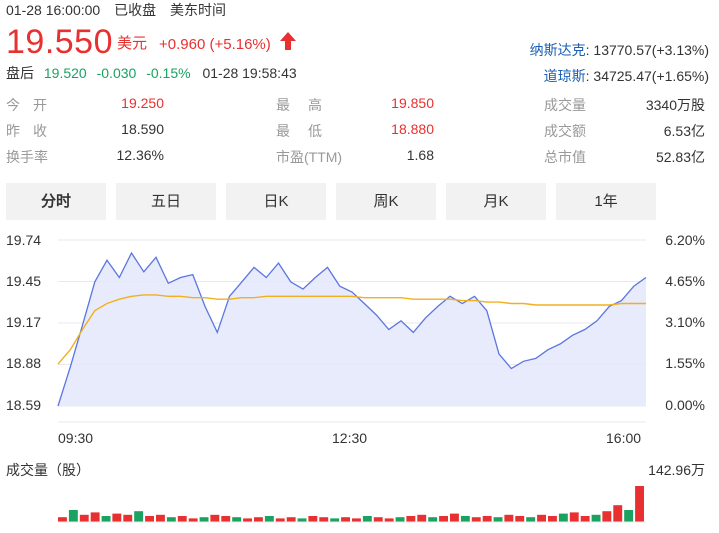 The width and height of the screenshot is (719, 533). What do you see at coordinates (626, 76) in the screenshot?
I see `index-dow: 道琼斯: 34725.47(+1.65%)` at bounding box center [626, 76].